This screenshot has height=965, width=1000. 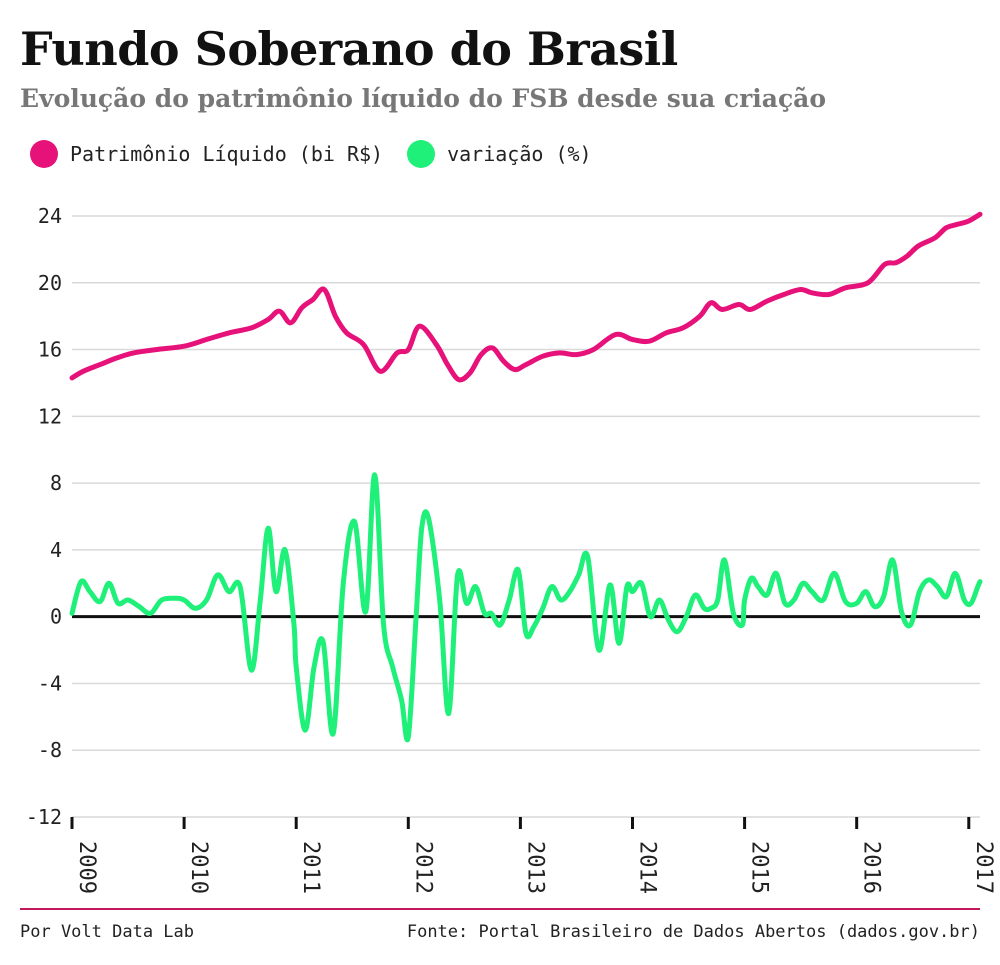 I want to click on legend-item-patrimonio: Patrimônio Líquido (bi R$), so click(x=206, y=154).